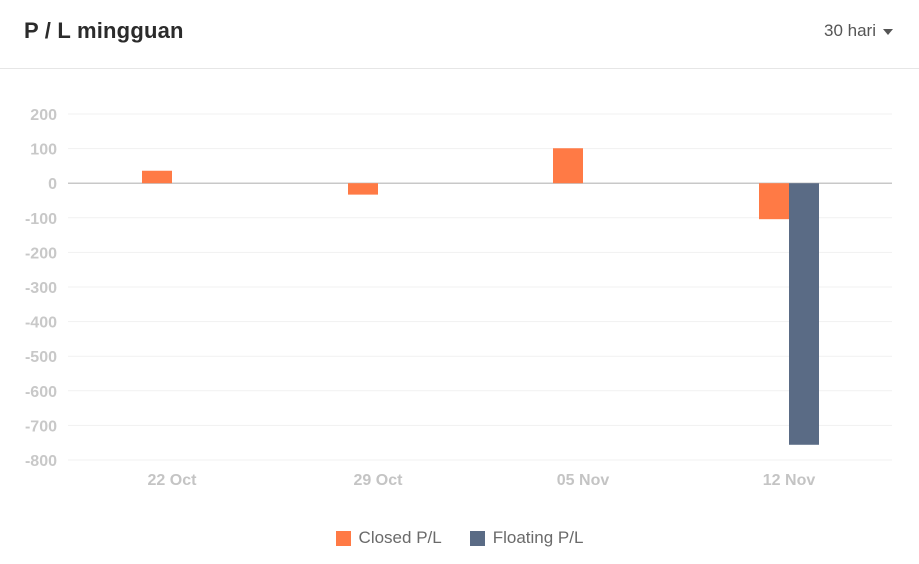 The image size is (919, 564). I want to click on caret-down-icon, so click(888, 32).